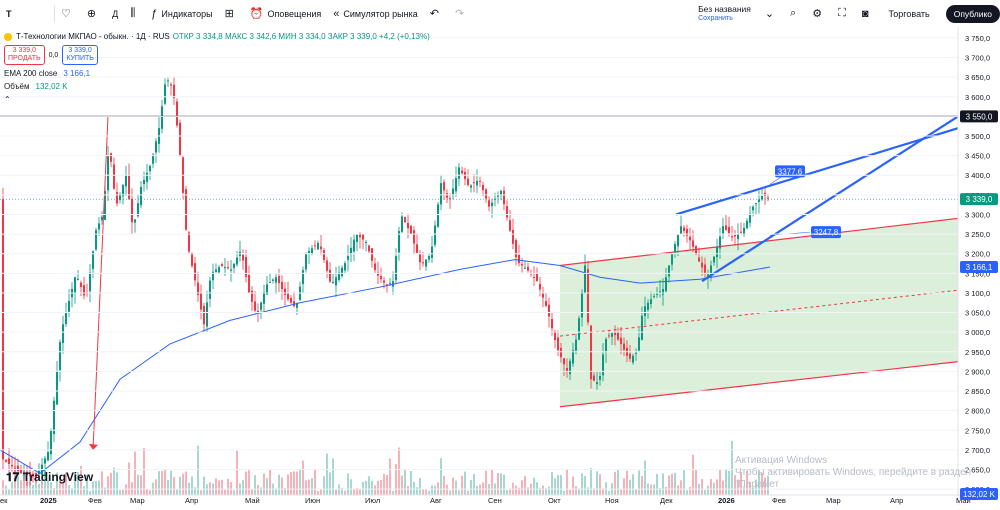 The width and height of the screenshot is (1000, 510). Describe the element at coordinates (285, 13) in the screenshot. I see `alerts-button: ⏰ Оповещения` at that location.